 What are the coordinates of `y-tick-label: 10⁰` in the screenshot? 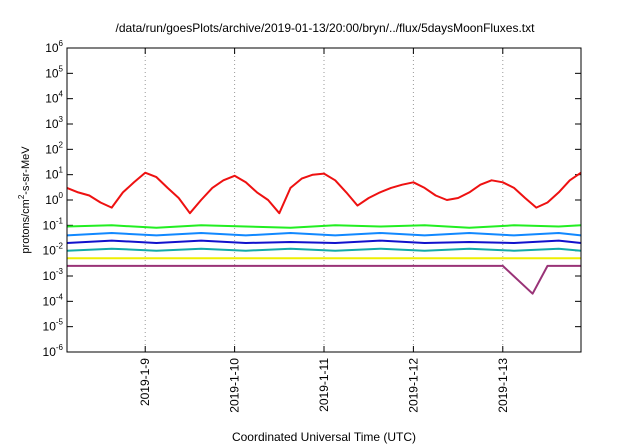 It's located at (54, 199).